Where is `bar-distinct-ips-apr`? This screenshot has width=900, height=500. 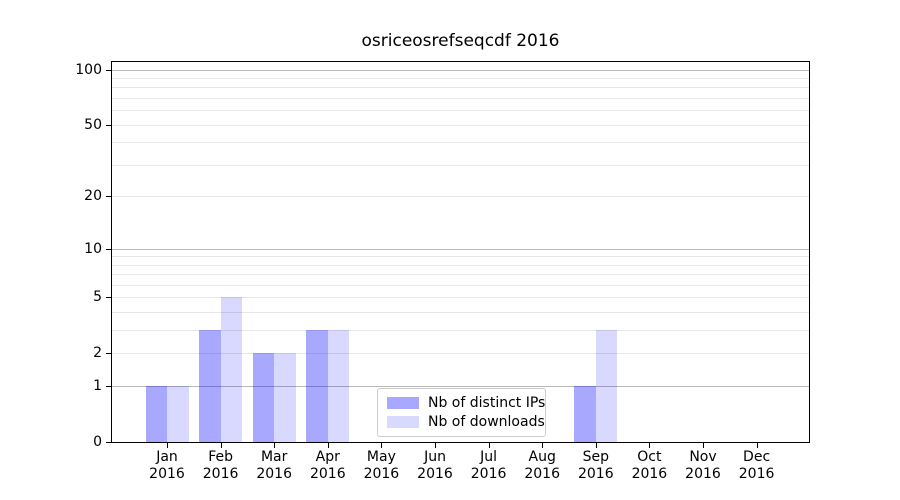 bar-distinct-ips-apr is located at coordinates (317, 386).